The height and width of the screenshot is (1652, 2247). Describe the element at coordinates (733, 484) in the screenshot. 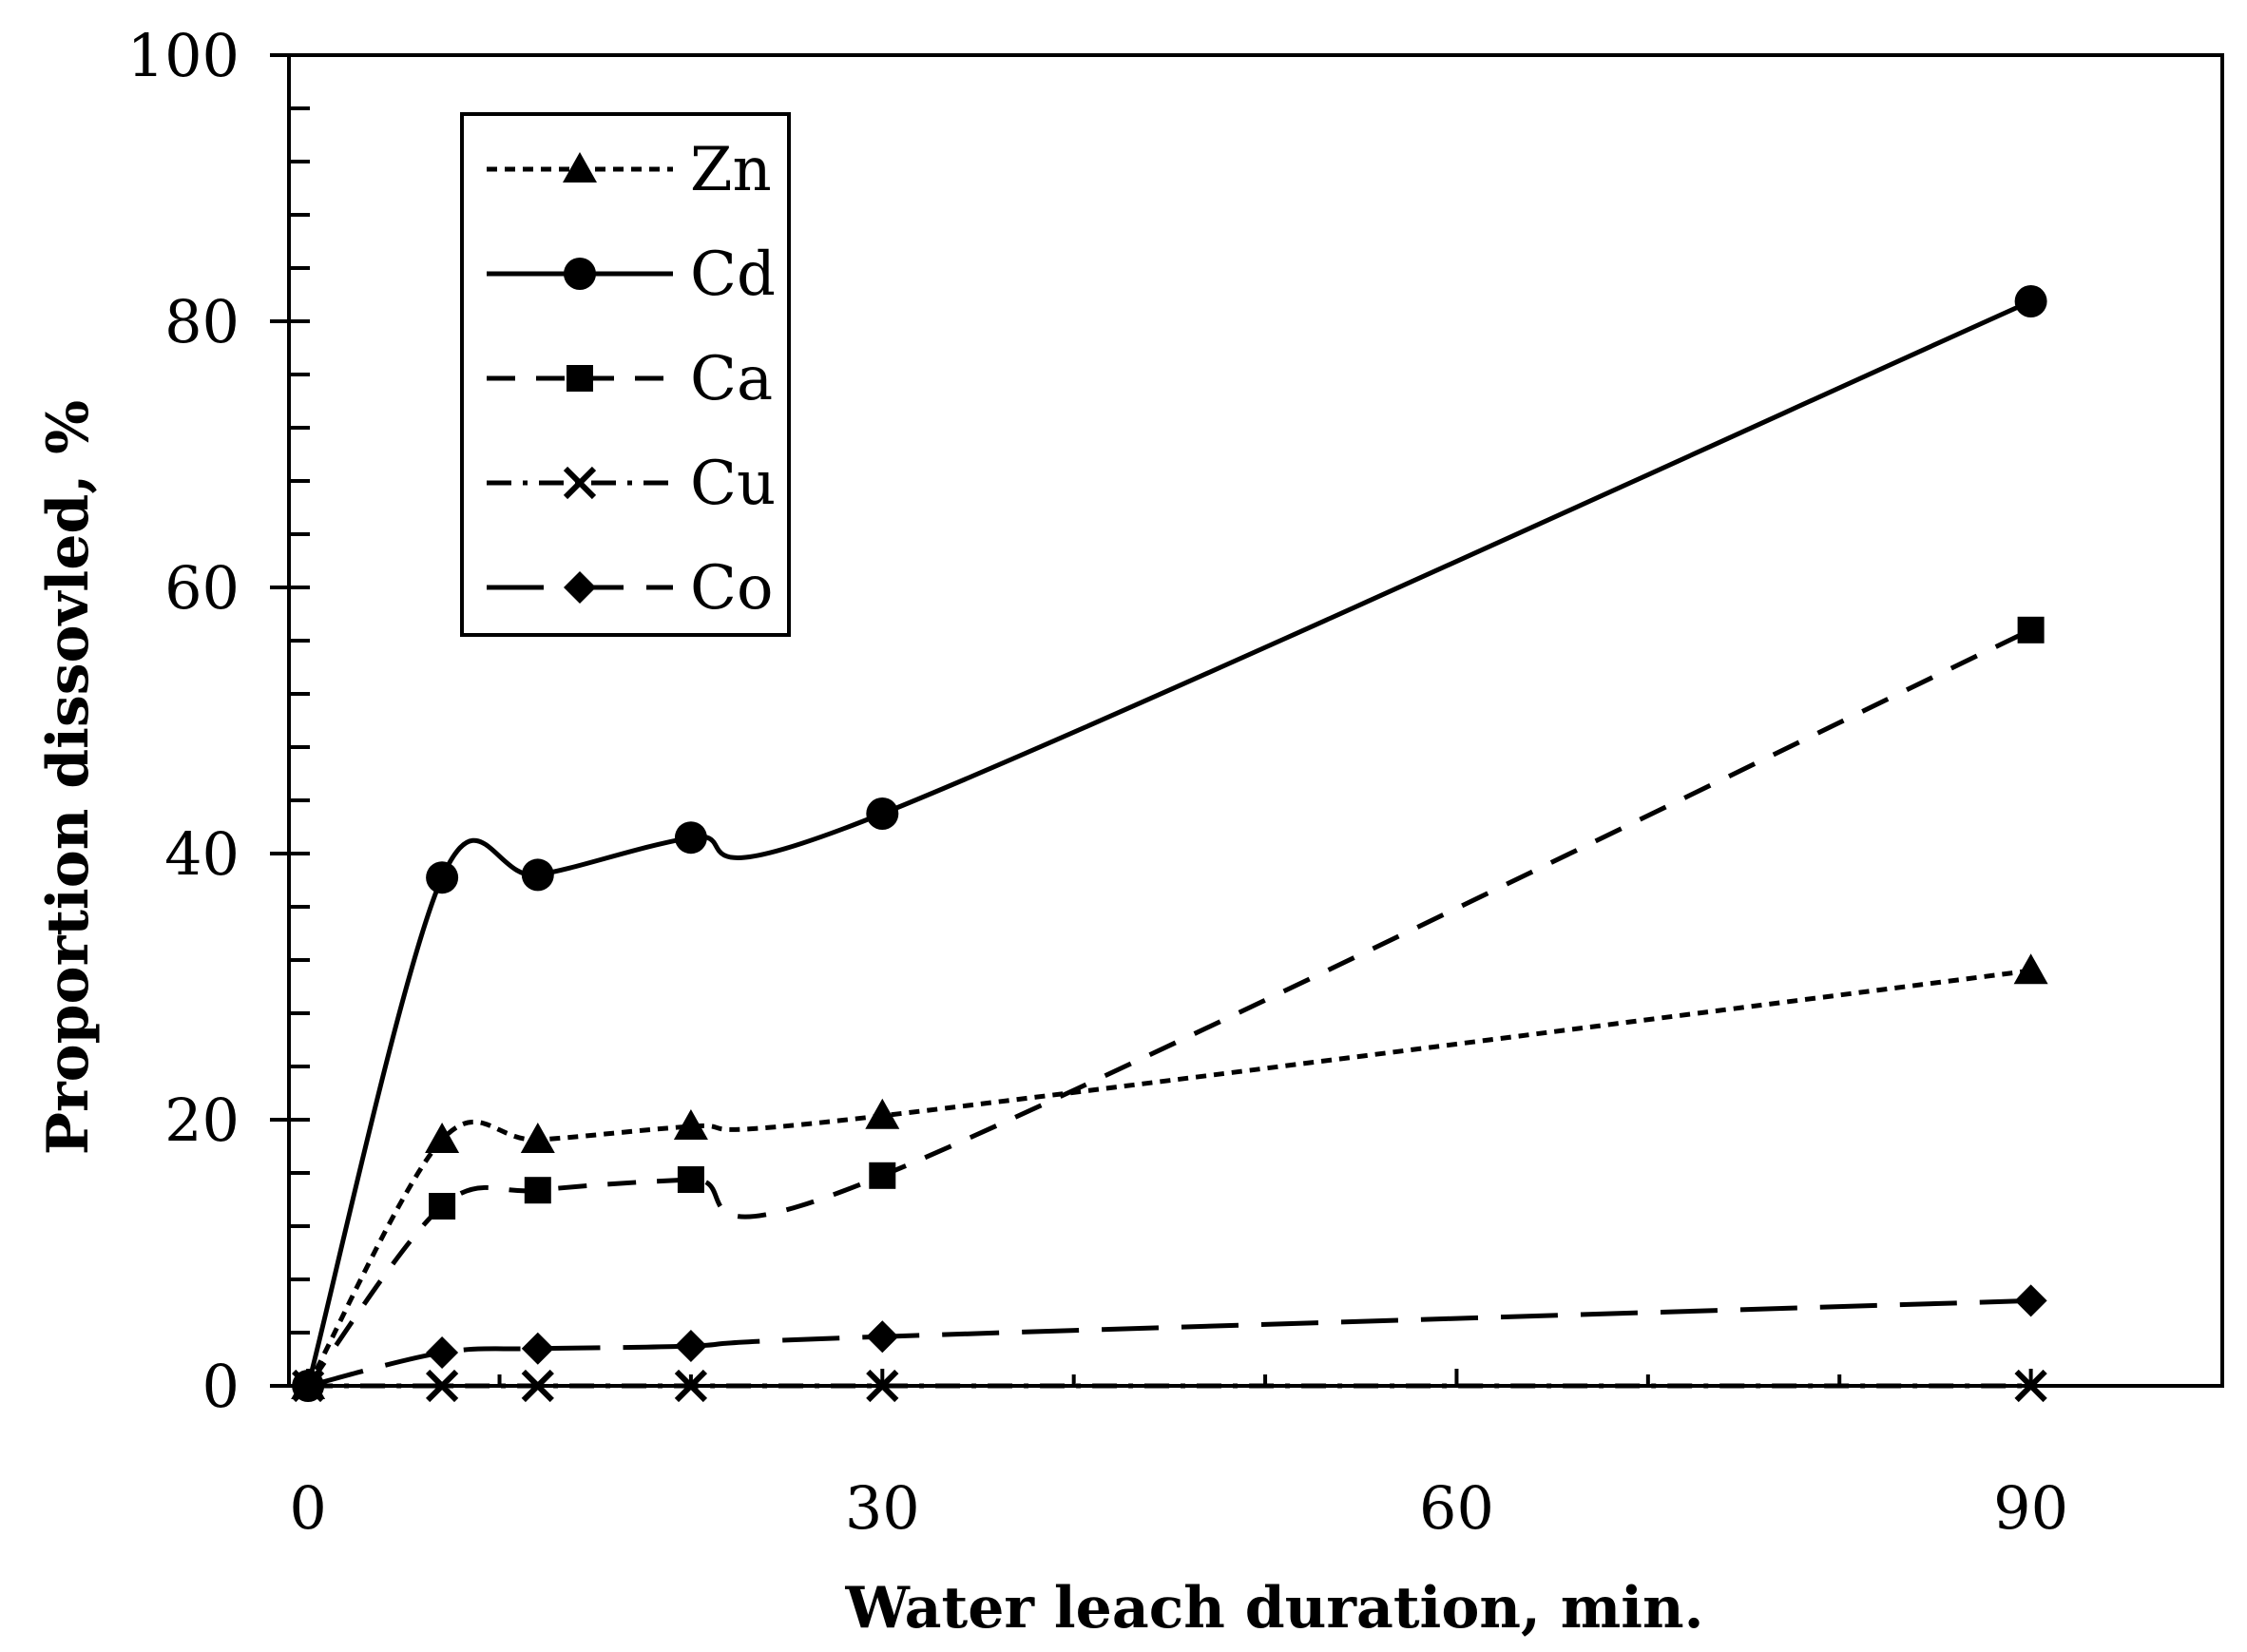

I see `legend-label-cu: Cu` at that location.